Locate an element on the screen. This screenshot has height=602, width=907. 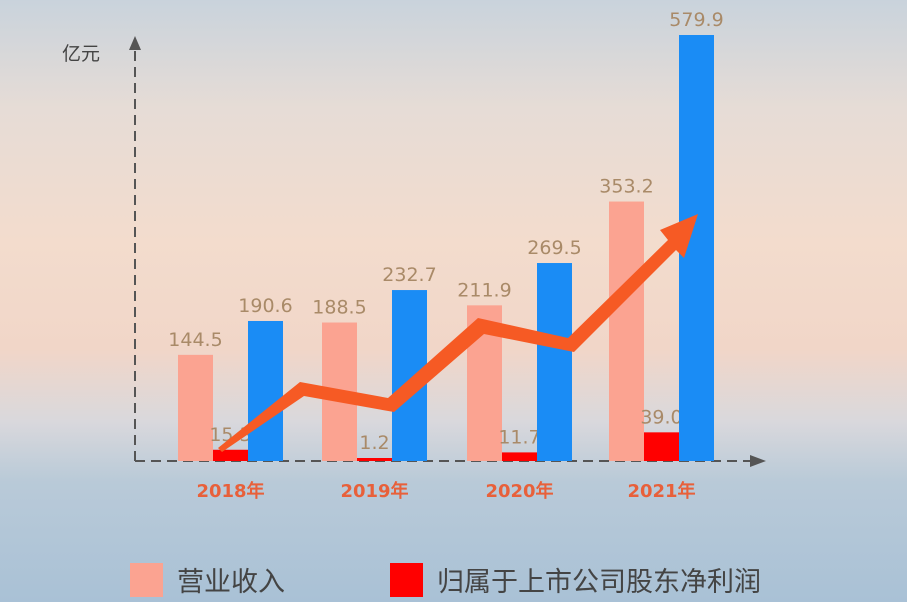
data-label: 269.5 is located at coordinates (554, 248).